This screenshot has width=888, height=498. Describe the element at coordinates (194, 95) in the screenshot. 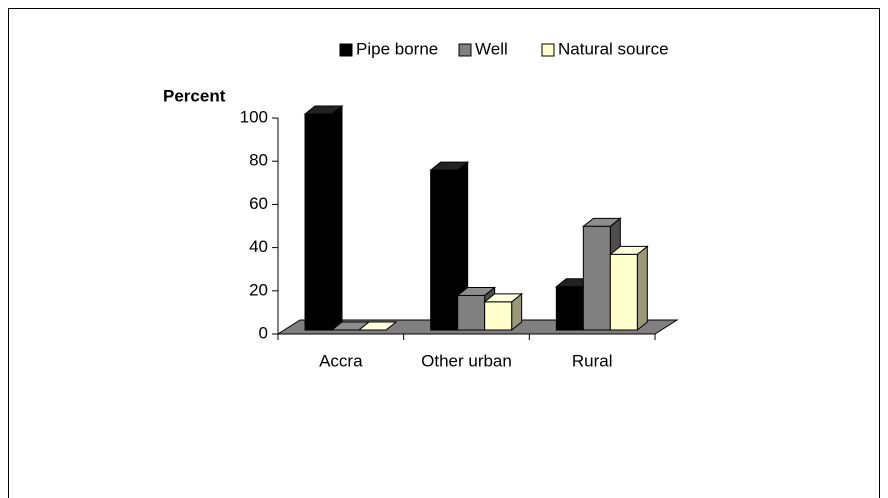

I see `y-axis-label: Percent` at that location.